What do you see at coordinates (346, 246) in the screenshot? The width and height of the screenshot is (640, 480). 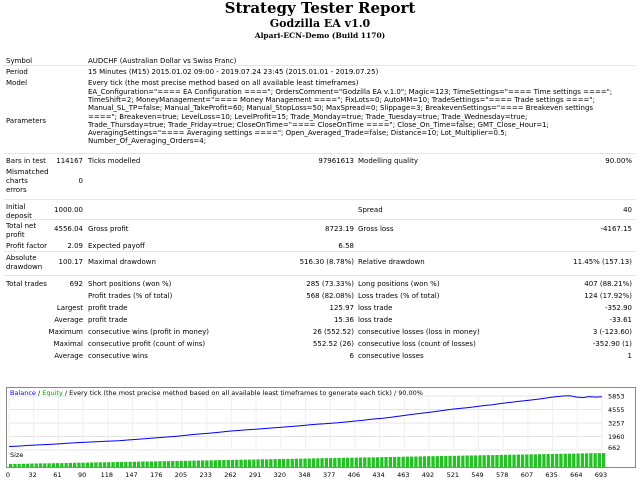 I see `expected-payoff-value: 6.58` at bounding box center [346, 246].